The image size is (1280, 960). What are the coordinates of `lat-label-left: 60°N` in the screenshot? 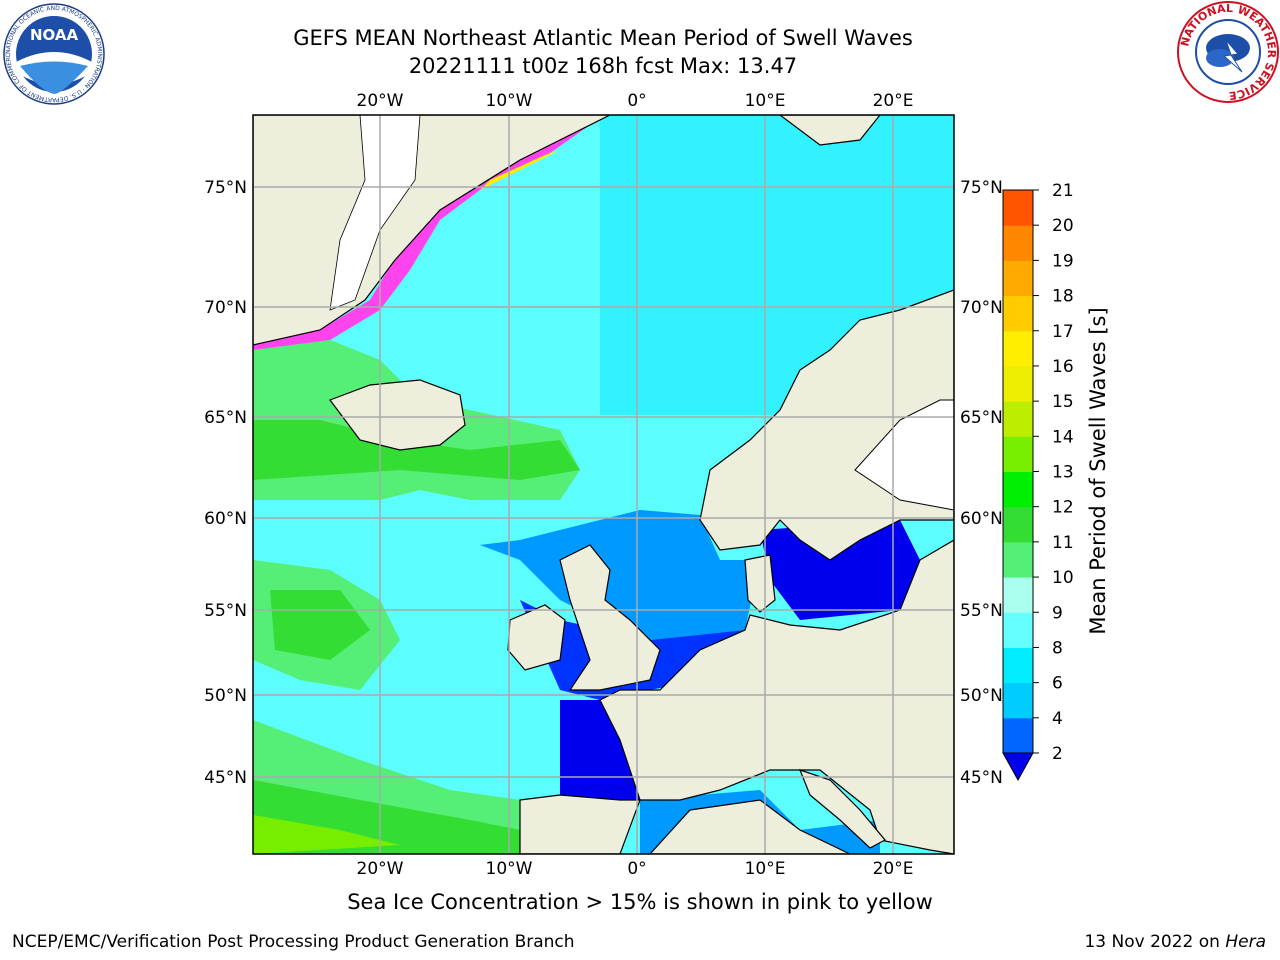 It's located at (225, 519).